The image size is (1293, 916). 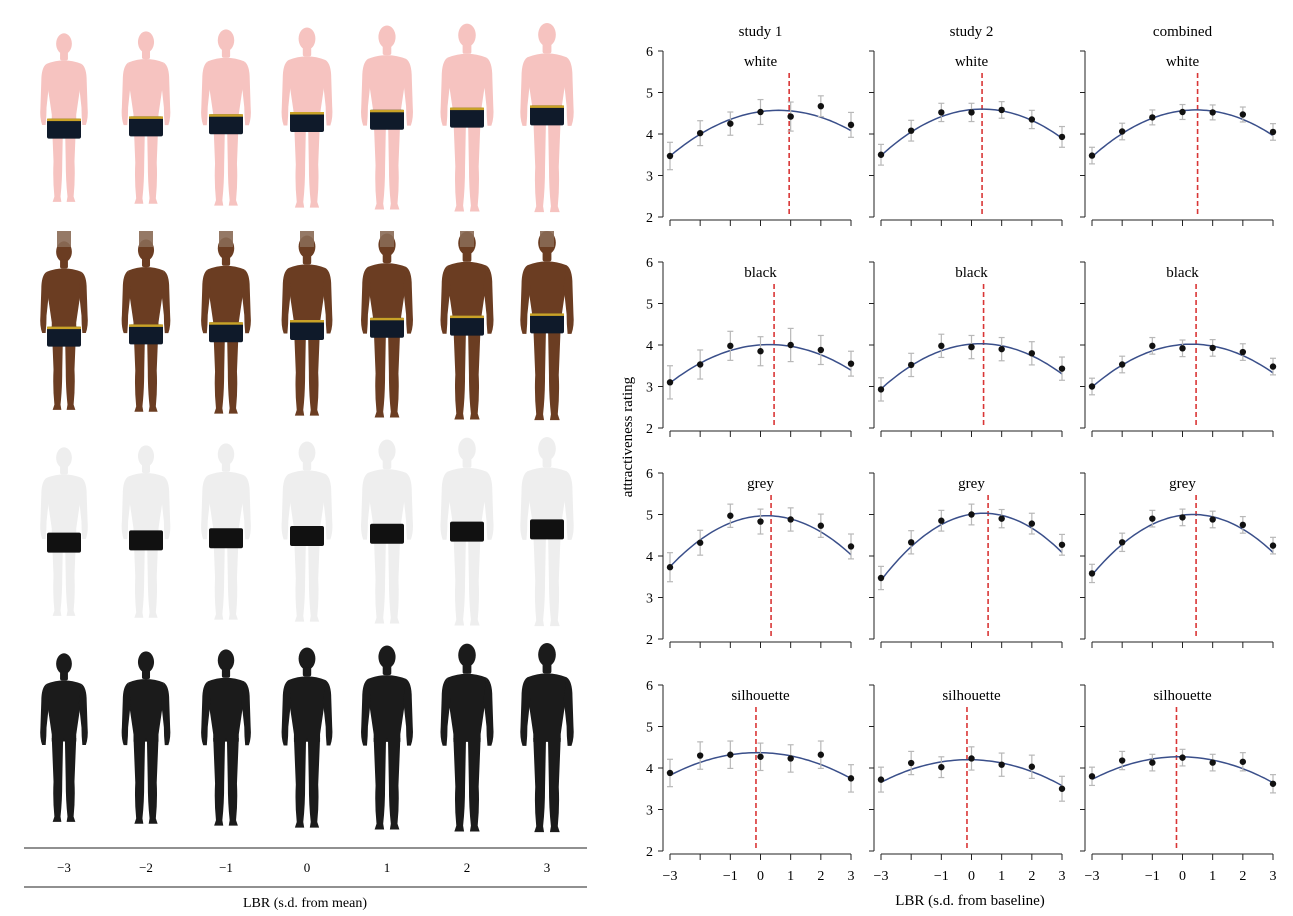 I want to click on lbr-level-label: −2, so click(x=146, y=867).